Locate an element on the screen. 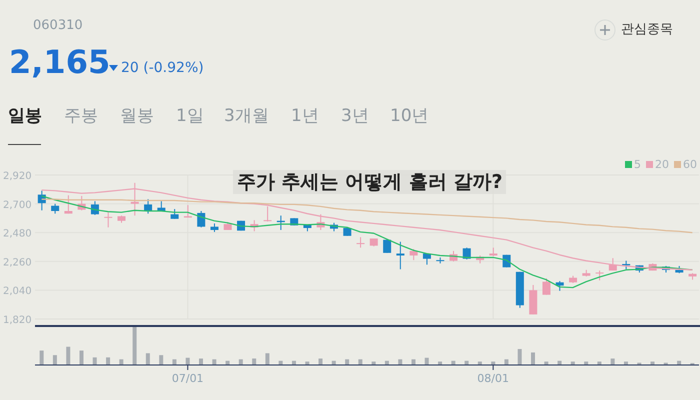 Image resolution: width=700 pixels, height=400 pixels. text: 일봉 is located at coordinates (25, 116).